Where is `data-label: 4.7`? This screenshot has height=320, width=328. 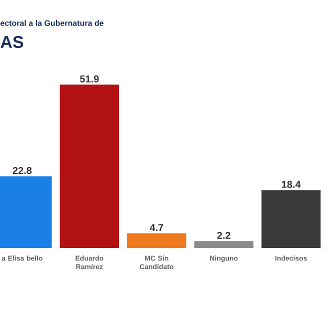
data-label: 4.7 is located at coordinates (157, 228).